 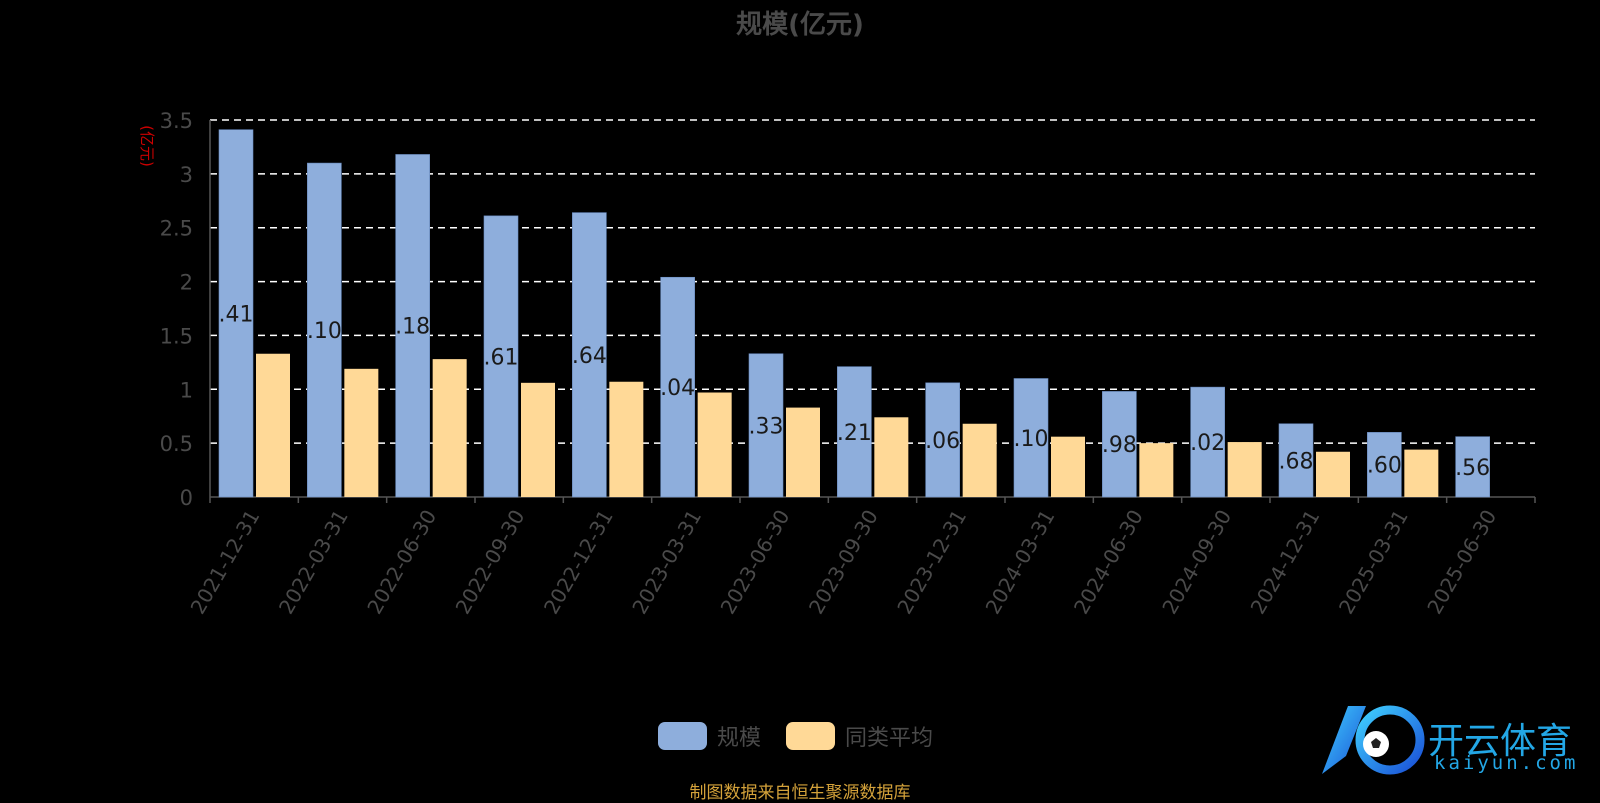 What do you see at coordinates (800, 793) in the screenshot?
I see `source-note: 制图数据来自恒生聚源数据库` at bounding box center [800, 793].